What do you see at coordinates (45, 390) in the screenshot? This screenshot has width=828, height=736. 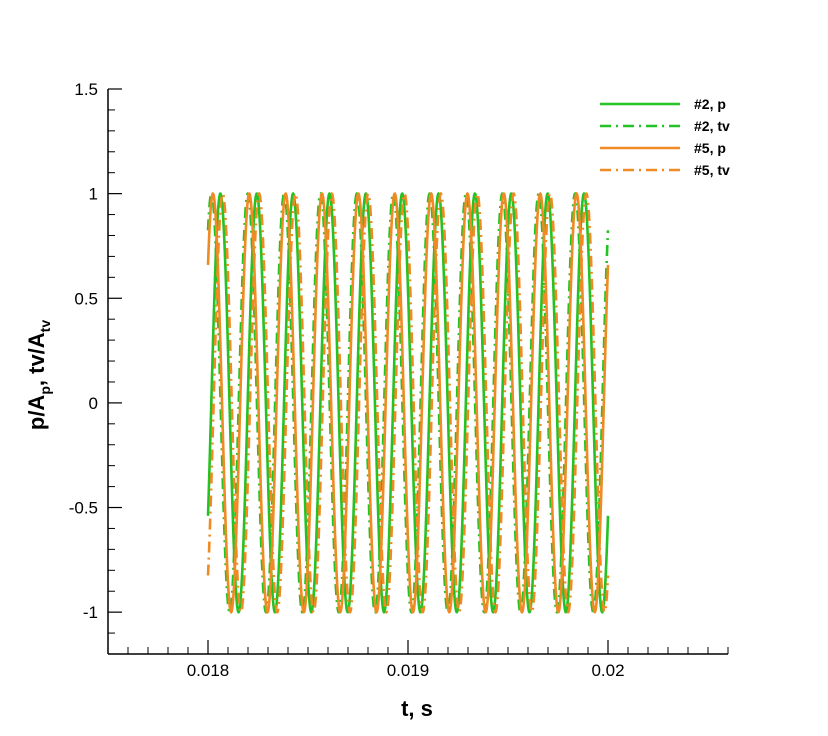 I see `y-axis-label-subscript: p` at bounding box center [45, 390].